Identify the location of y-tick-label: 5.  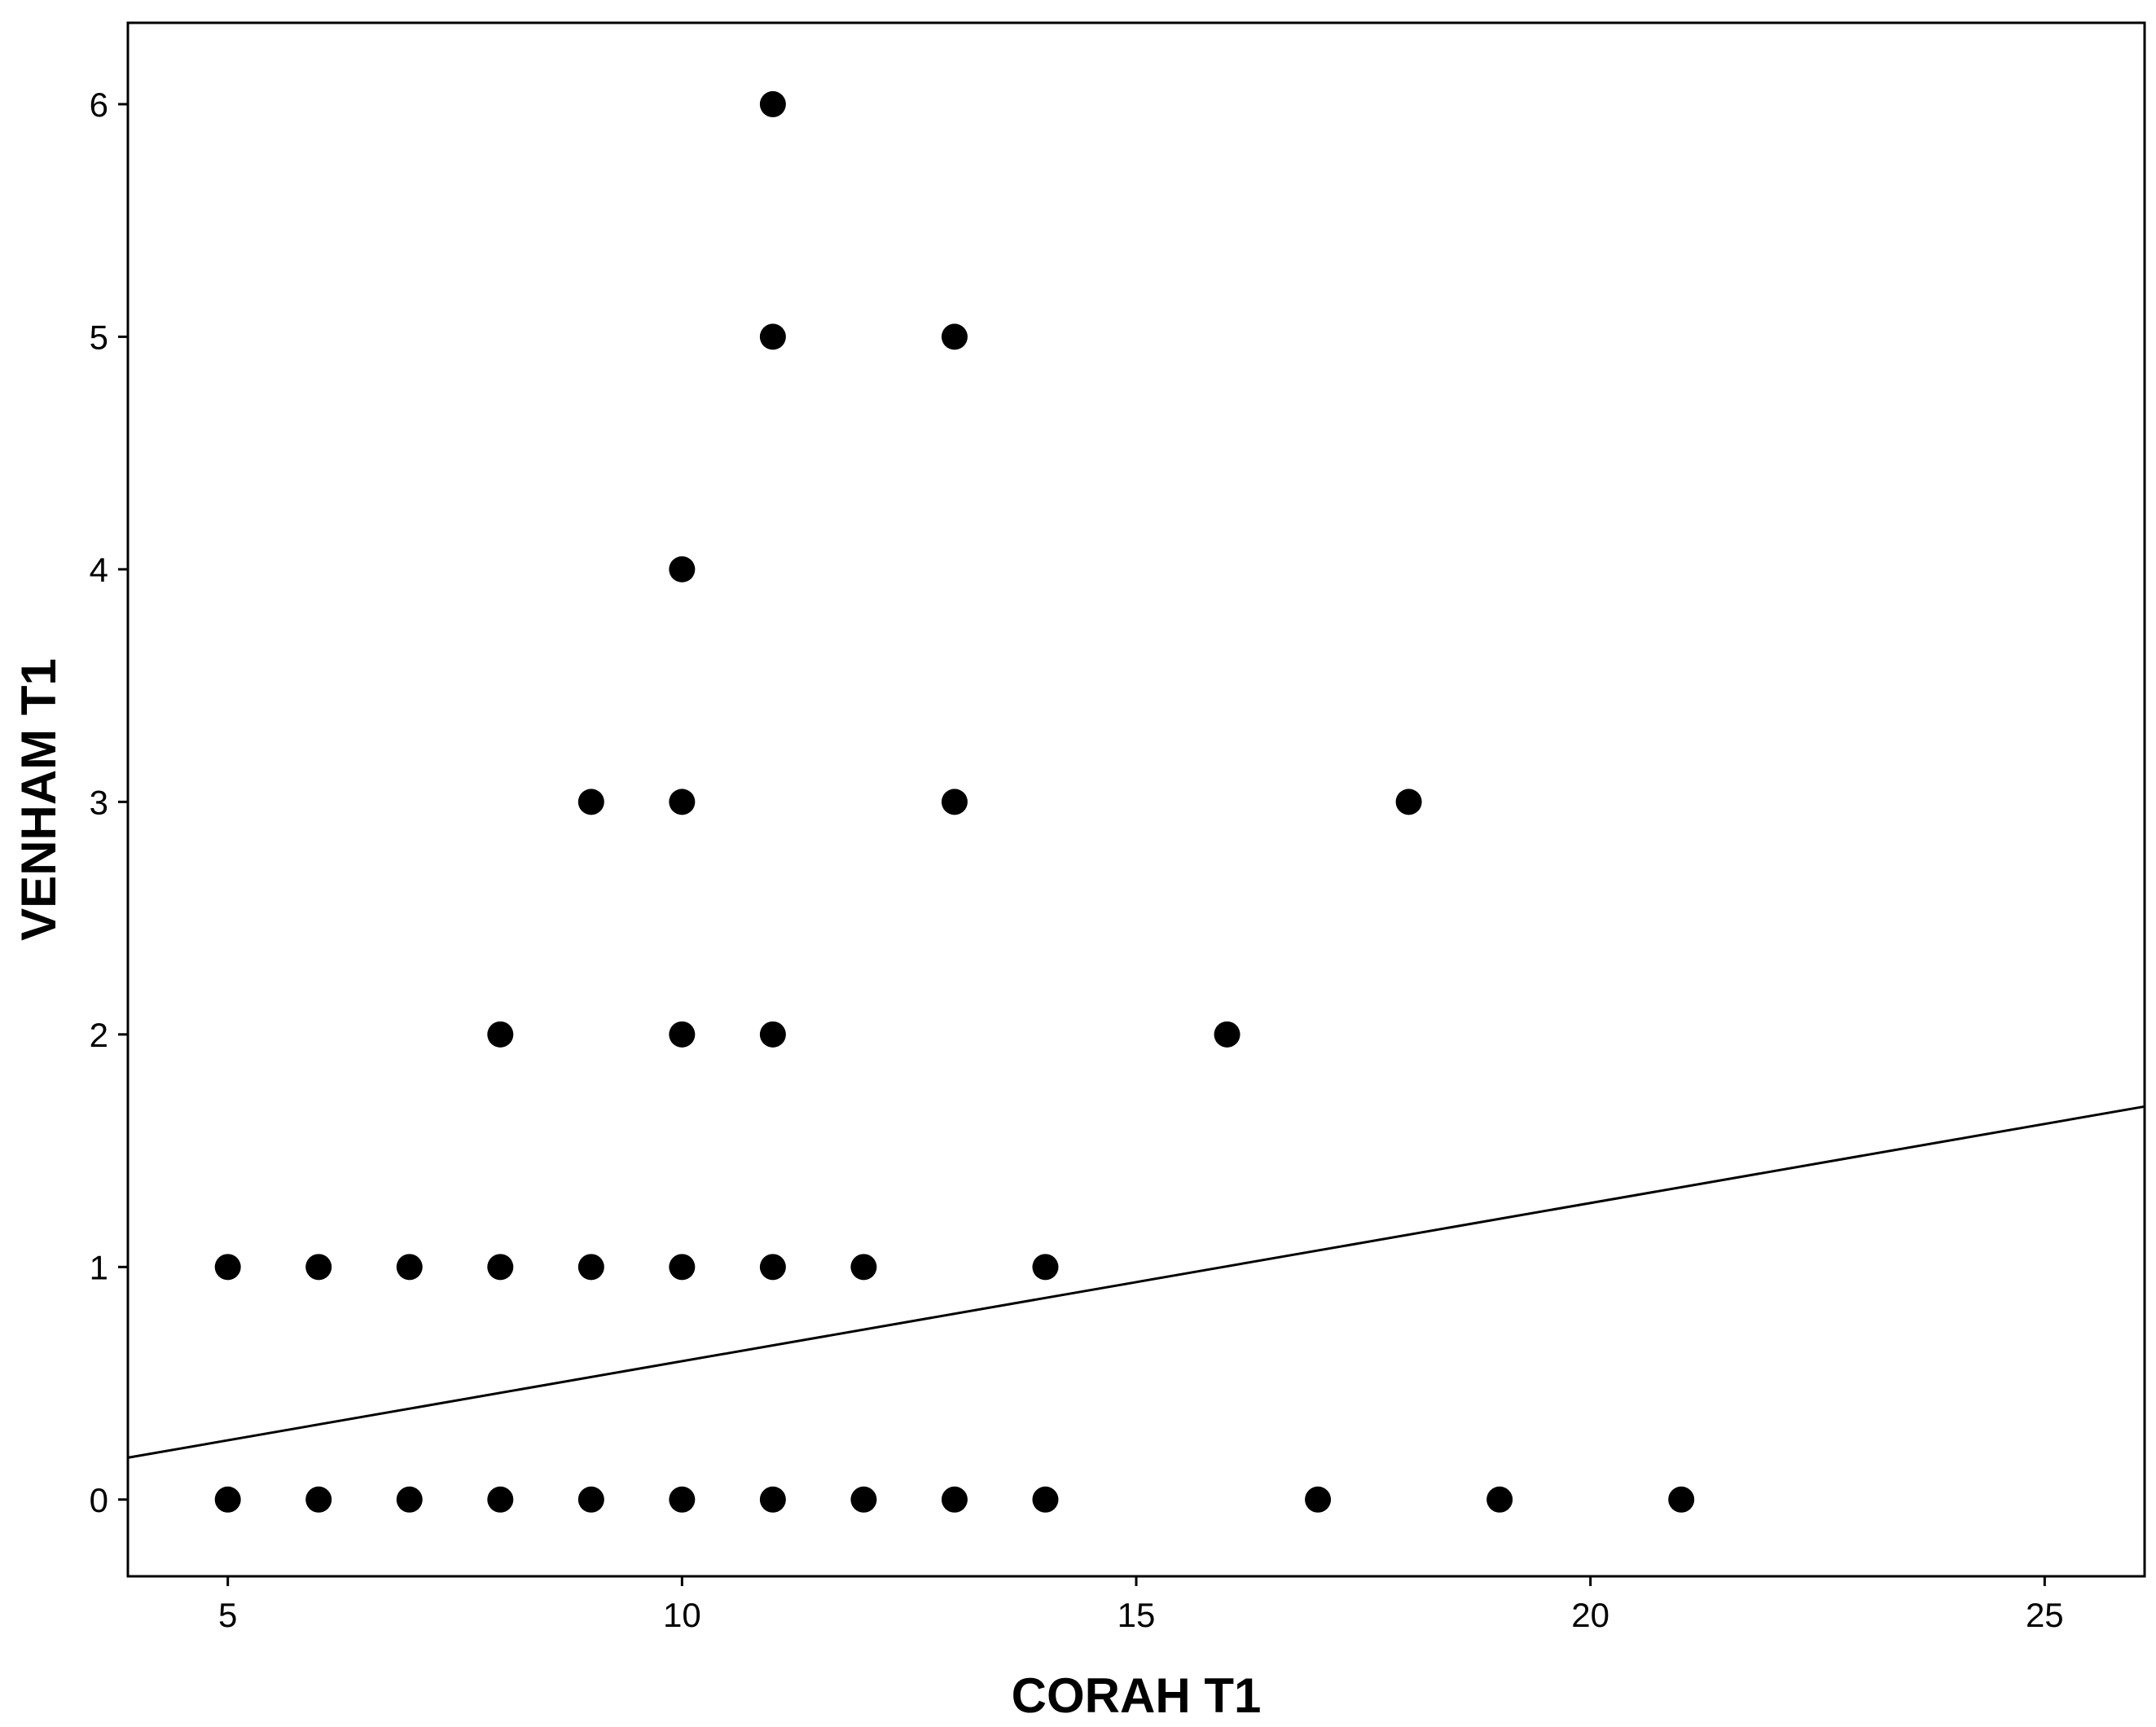
(99, 337).